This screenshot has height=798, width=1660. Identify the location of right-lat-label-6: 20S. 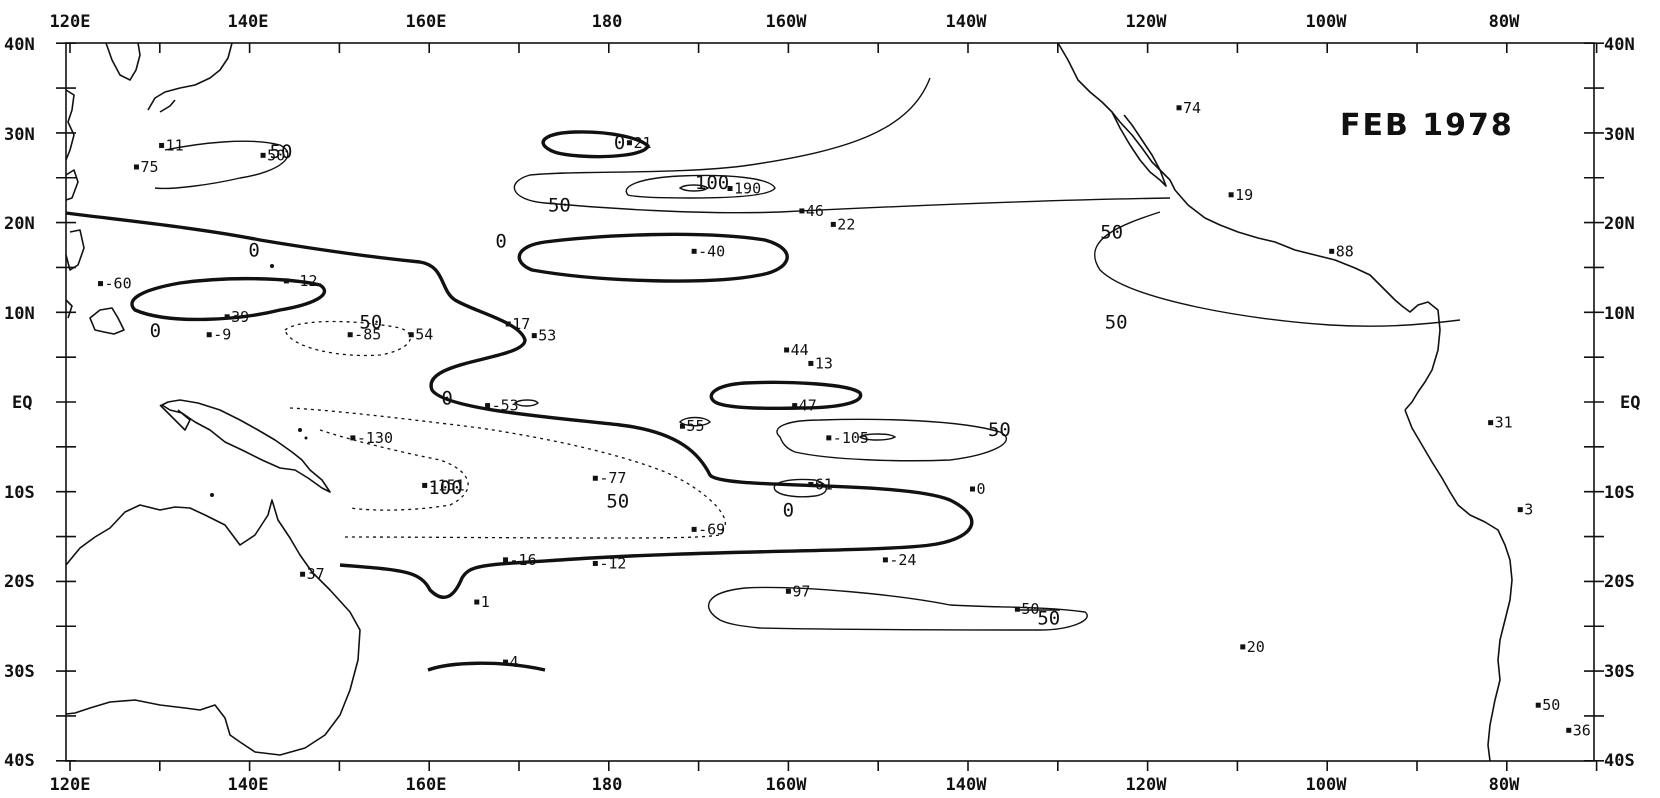
(1619, 582).